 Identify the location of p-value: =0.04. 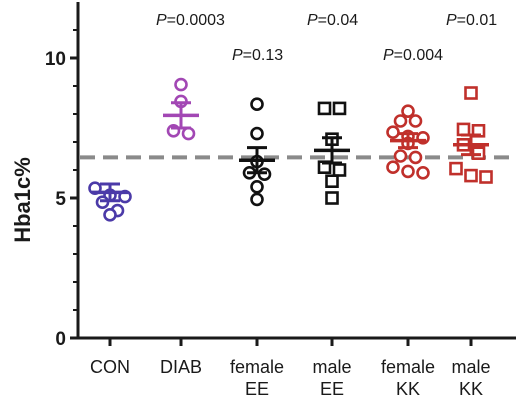
(338, 20).